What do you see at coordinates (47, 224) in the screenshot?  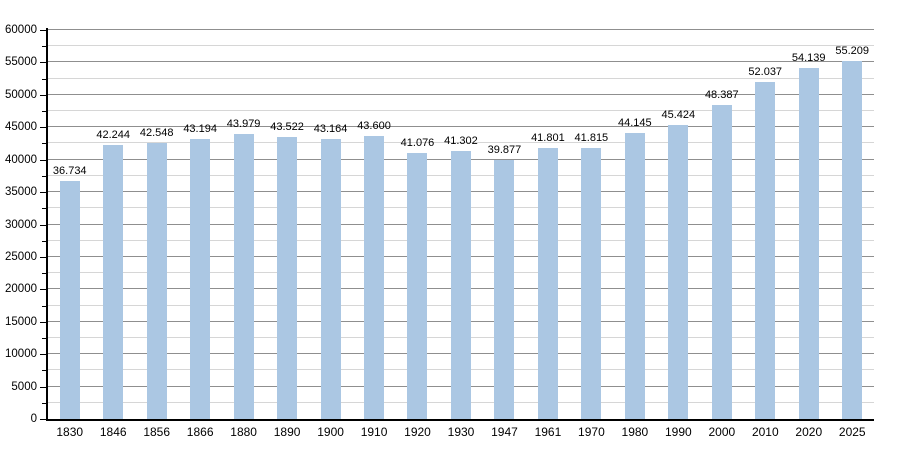 I see `y-axis-line` at bounding box center [47, 224].